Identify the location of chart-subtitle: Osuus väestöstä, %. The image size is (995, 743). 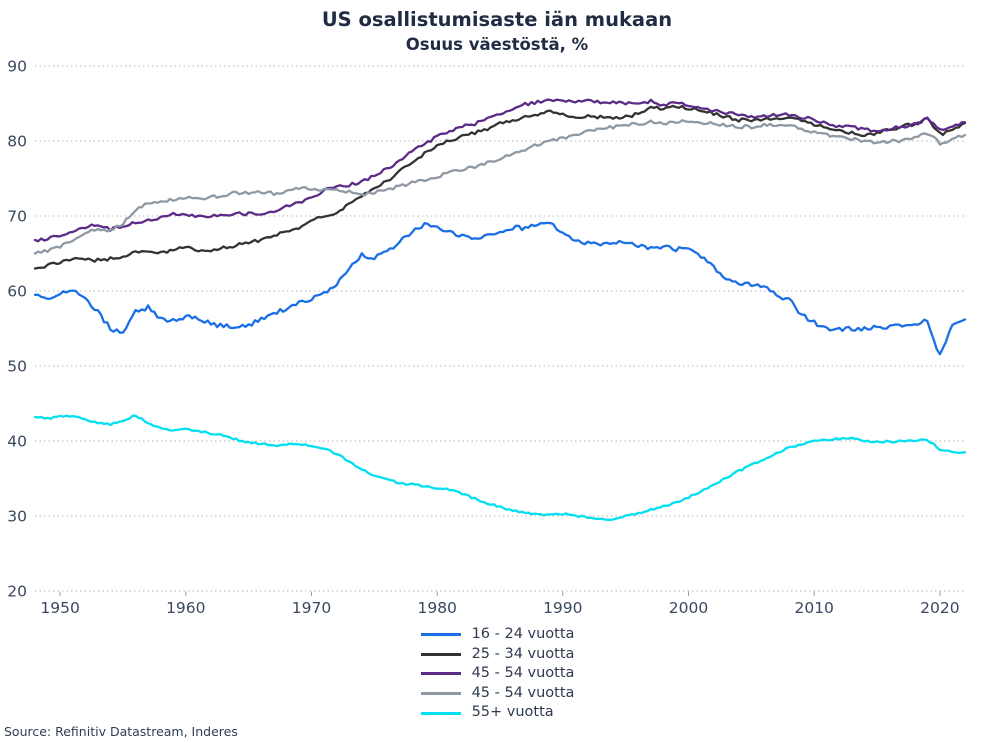
(497, 44).